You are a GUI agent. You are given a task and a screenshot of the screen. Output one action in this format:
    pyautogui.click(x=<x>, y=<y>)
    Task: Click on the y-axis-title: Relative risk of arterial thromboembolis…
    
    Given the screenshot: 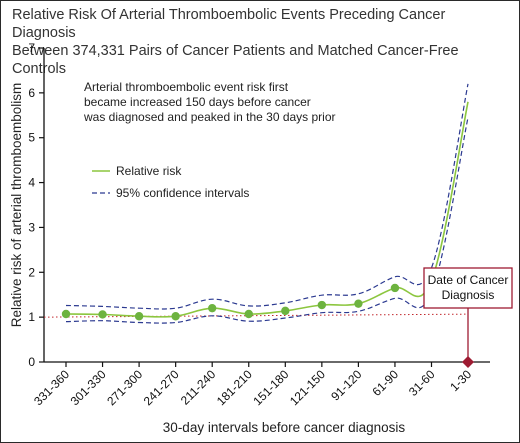 What is the action you would take?
    pyautogui.click(x=16, y=205)
    